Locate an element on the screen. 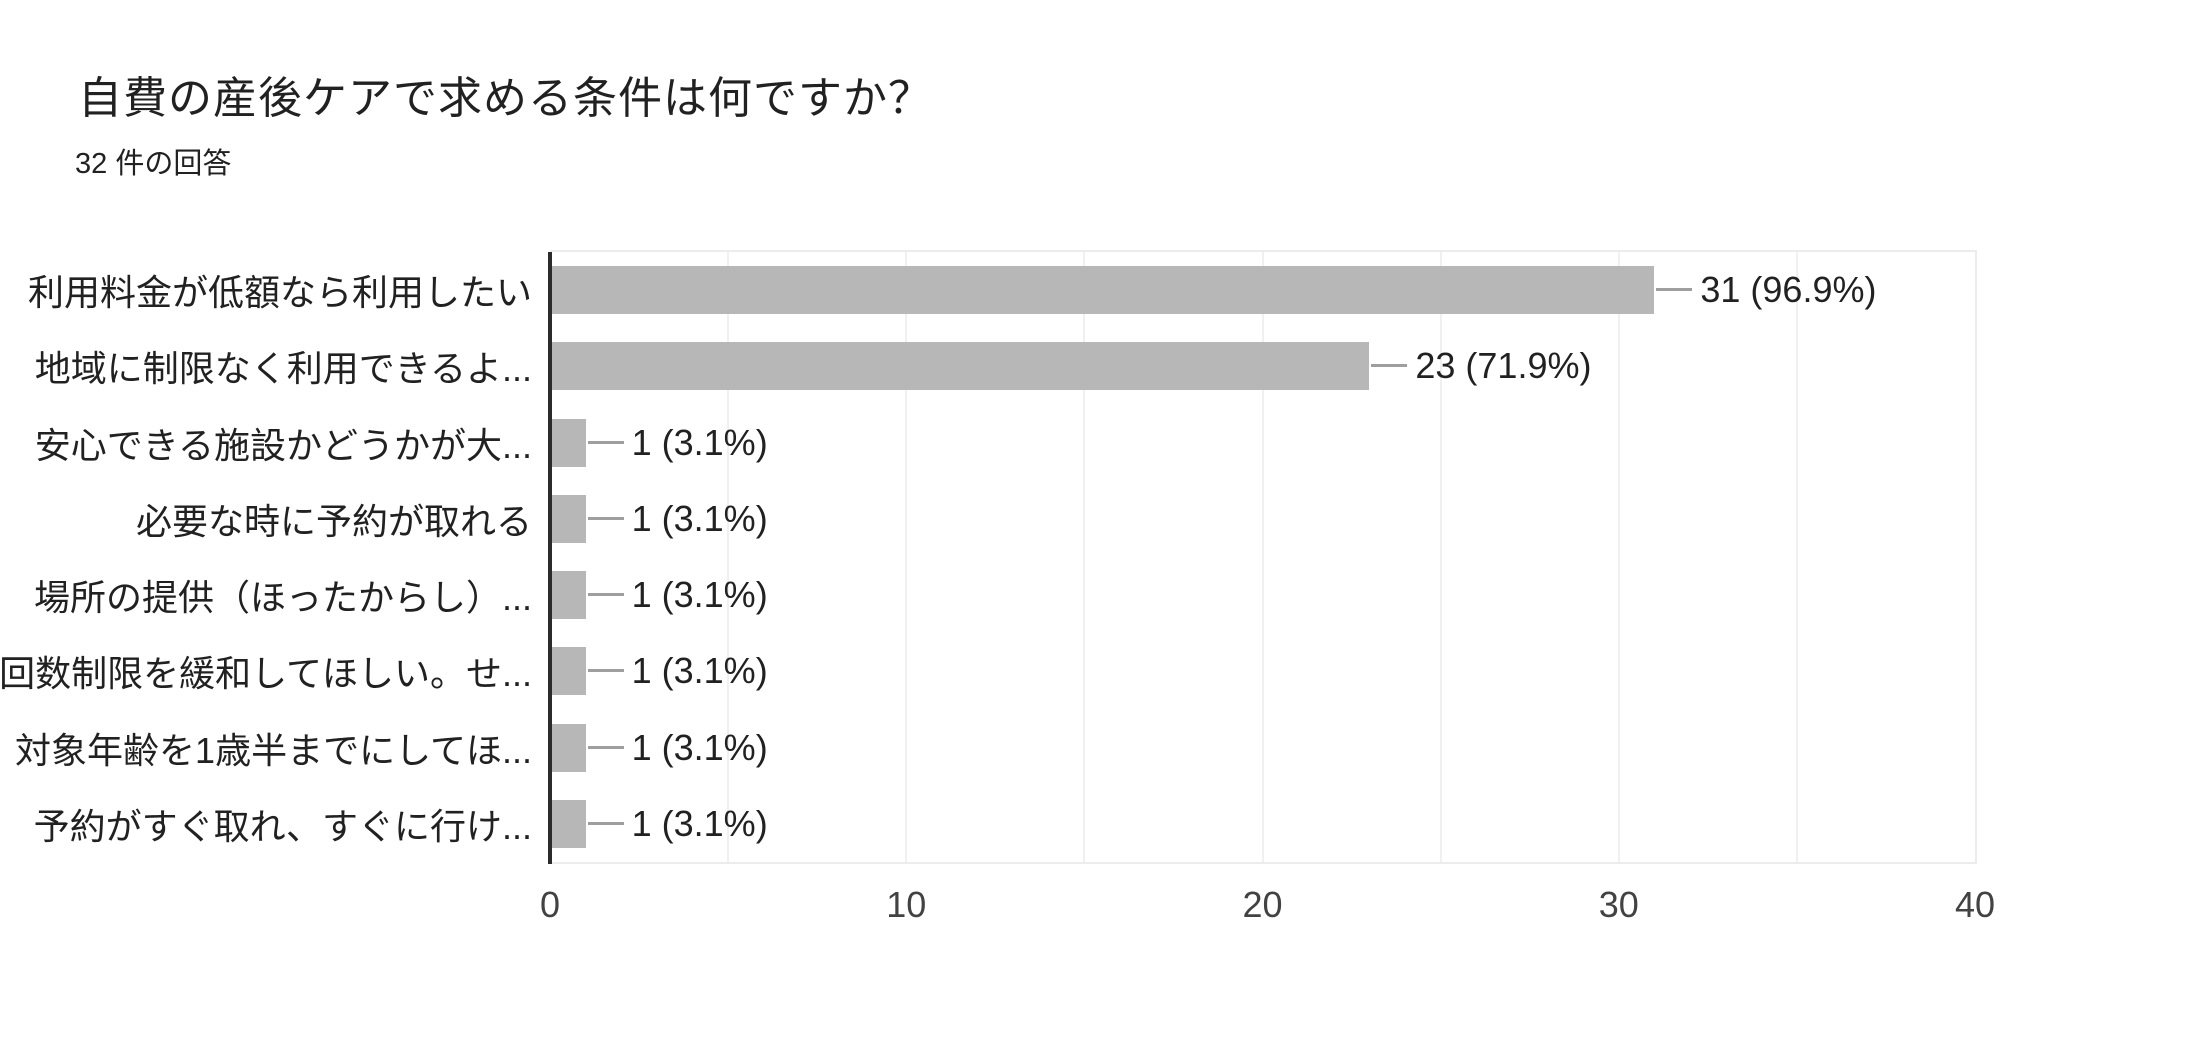  plot-frame-top is located at coordinates (1263, 251).